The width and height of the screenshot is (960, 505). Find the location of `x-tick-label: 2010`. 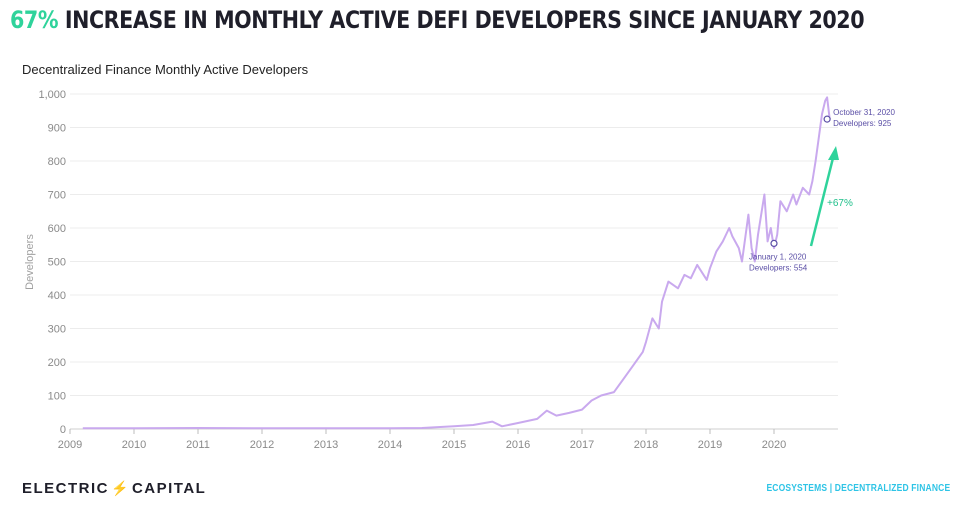

x-tick-label: 2010 is located at coordinates (134, 445).